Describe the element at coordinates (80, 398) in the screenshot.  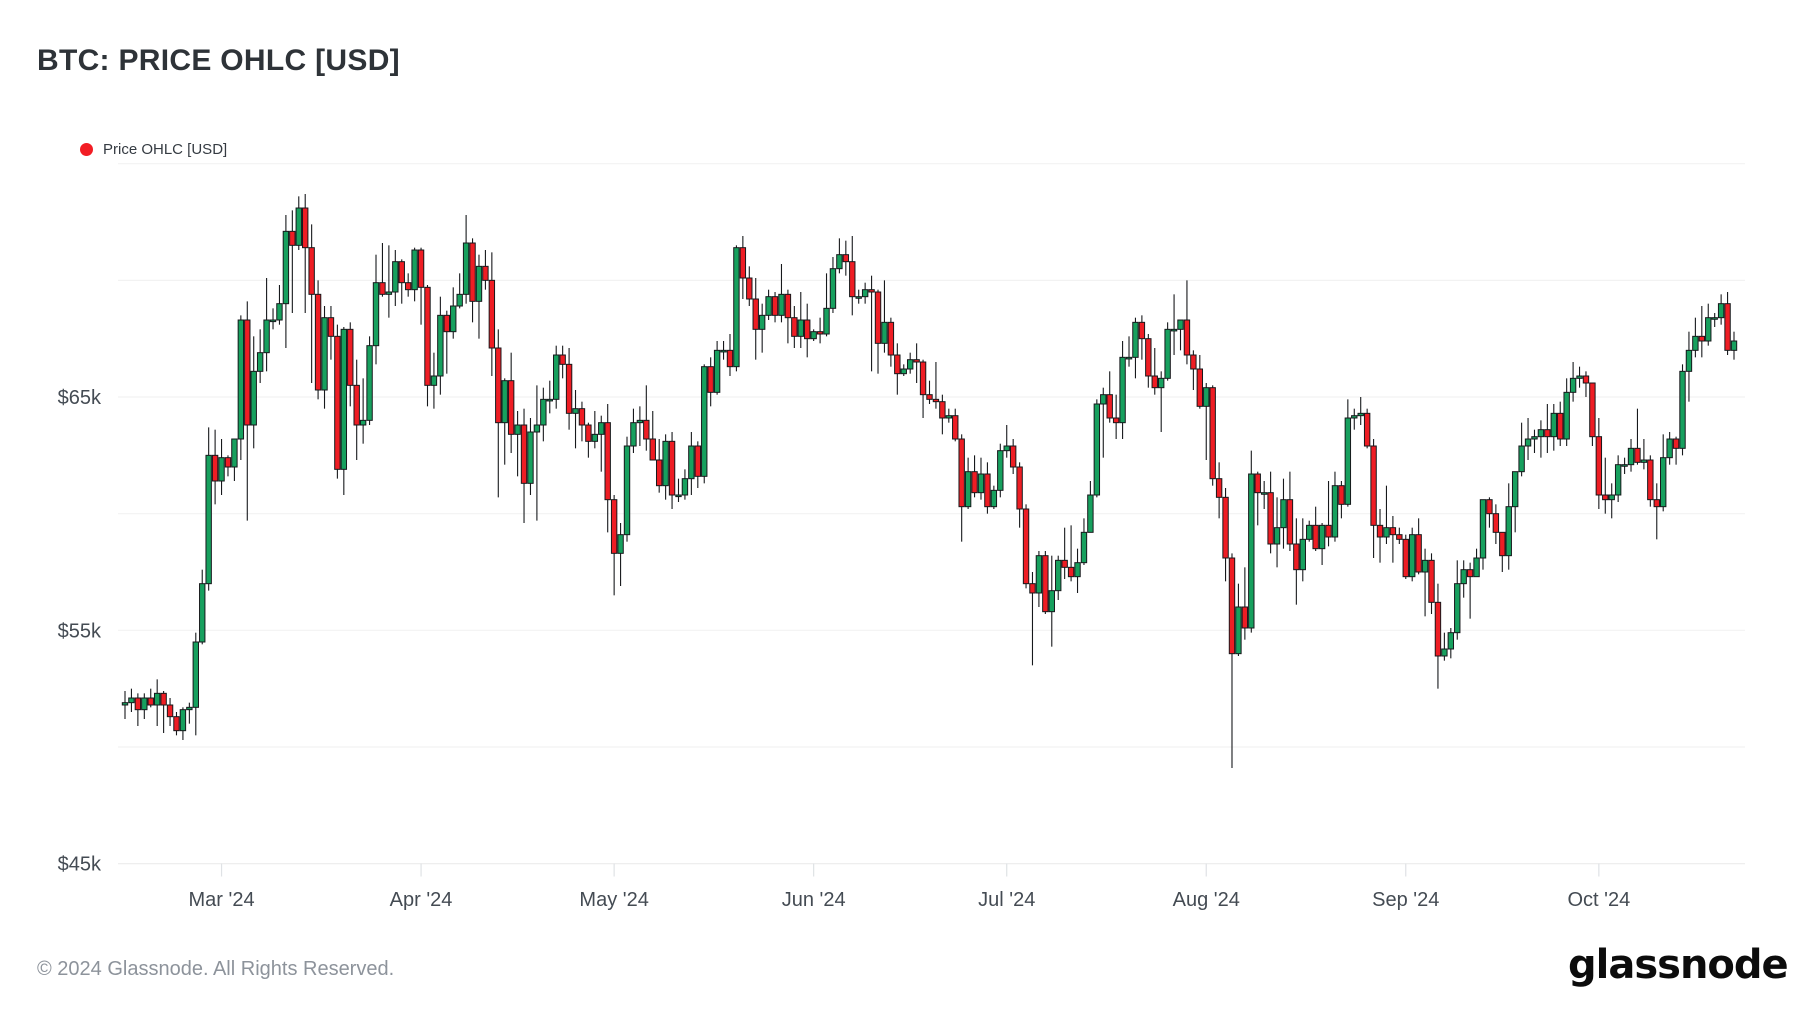
I see `y-axis-tick-label: $65k` at that location.